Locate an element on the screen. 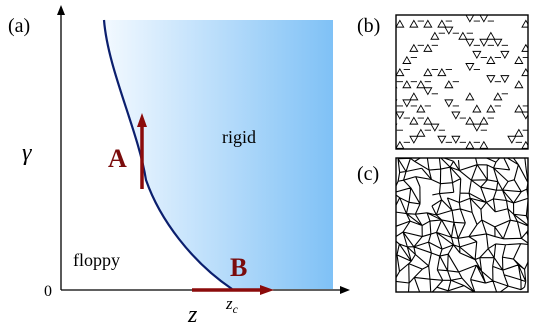 The image size is (536, 327). x-axis-arrowhead is located at coordinates (345, 290).